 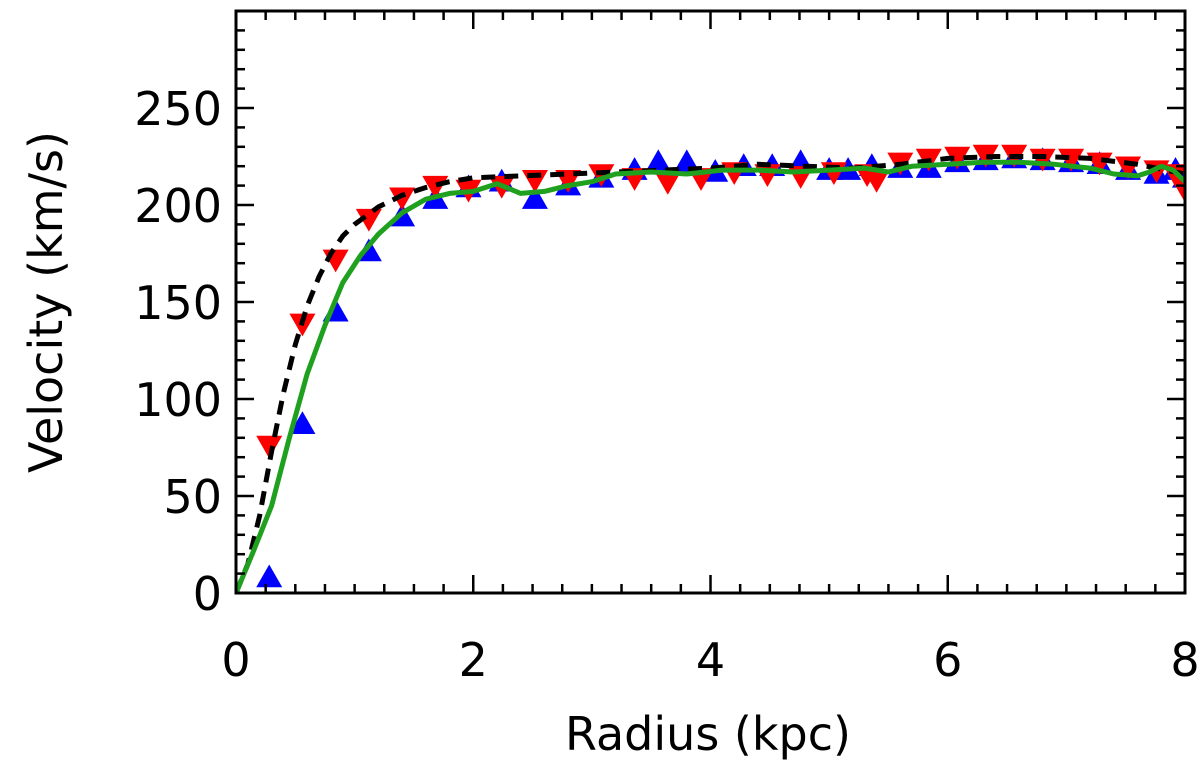 What do you see at coordinates (178, 109) in the screenshot?
I see `y-tick-label: 250` at bounding box center [178, 109].